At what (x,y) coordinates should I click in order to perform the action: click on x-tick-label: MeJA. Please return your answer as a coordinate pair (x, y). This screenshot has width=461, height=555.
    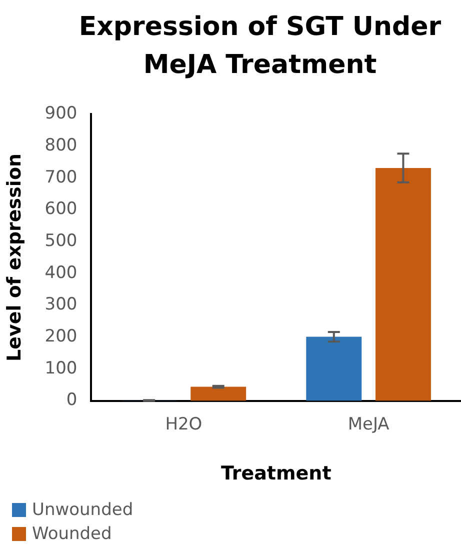
    Looking at the image, I should click on (369, 424).